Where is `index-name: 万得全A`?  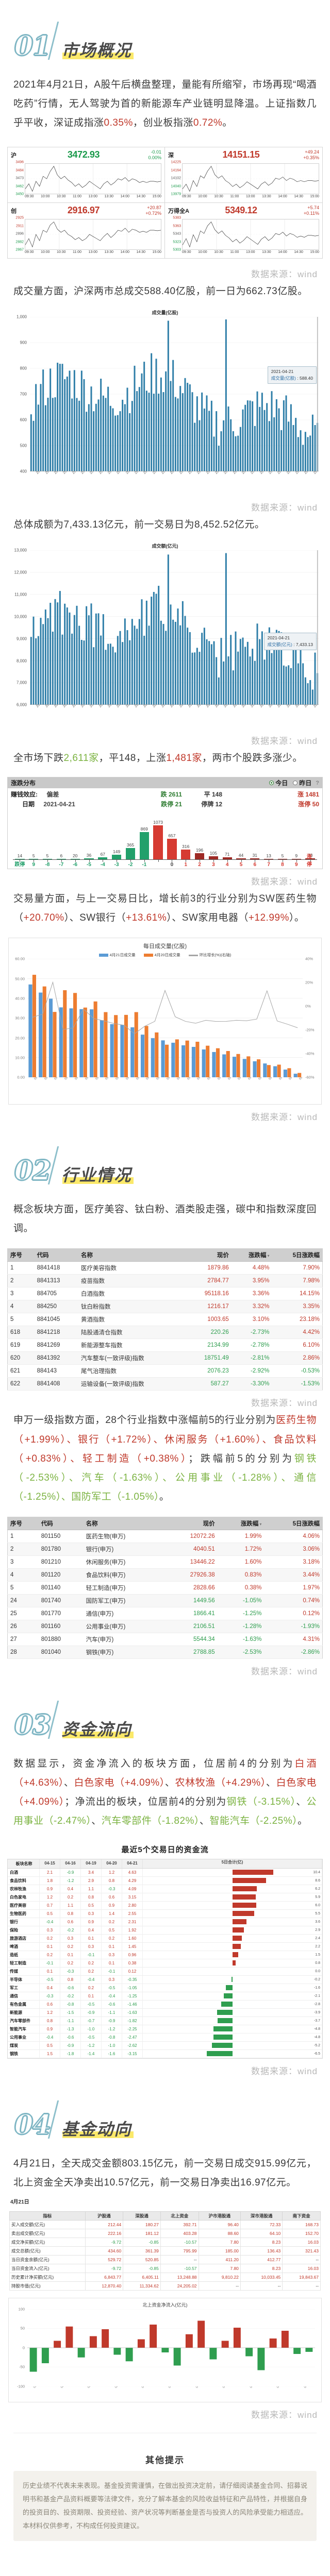
index-name: 万得全A is located at coordinates (178, 211).